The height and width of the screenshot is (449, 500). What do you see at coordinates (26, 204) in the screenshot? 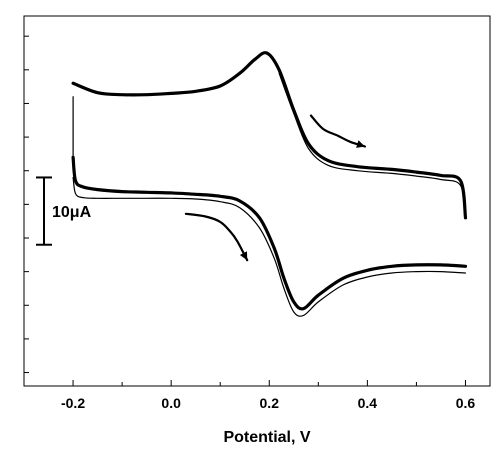
I see `y-axis-ticks` at bounding box center [26, 204].